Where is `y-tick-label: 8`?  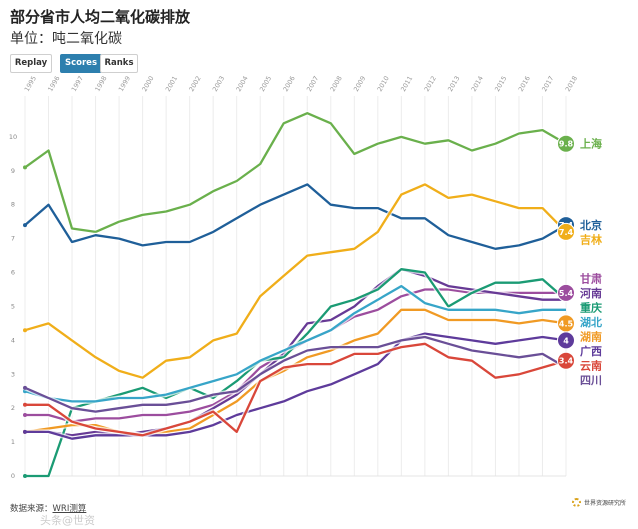
y-tick-label: 8 is located at coordinates (13, 205).